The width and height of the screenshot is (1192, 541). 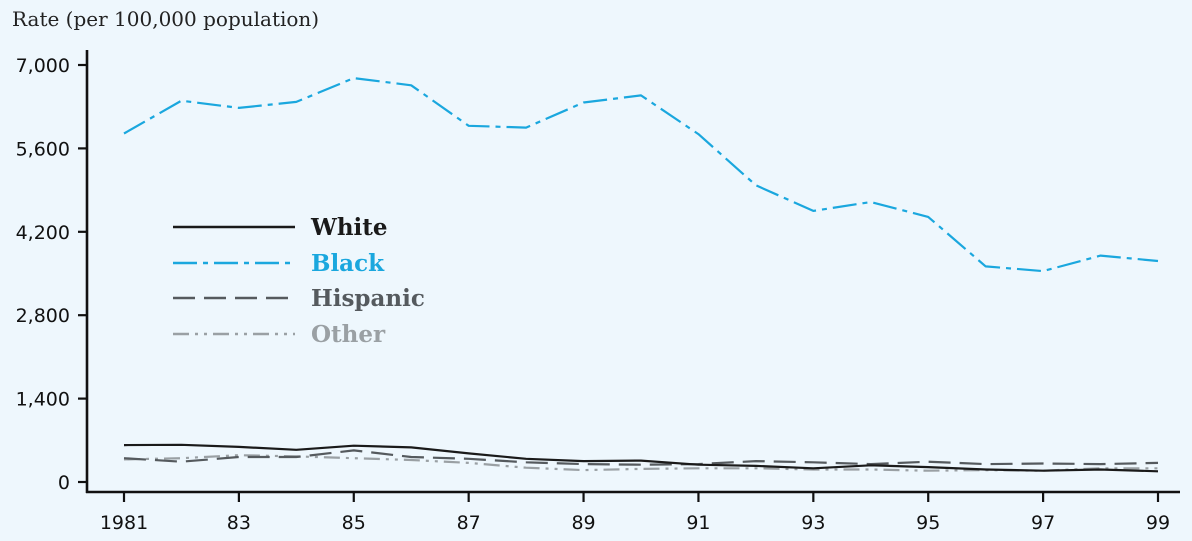 I want to click on x-tick-label: 87, so click(x=469, y=523).